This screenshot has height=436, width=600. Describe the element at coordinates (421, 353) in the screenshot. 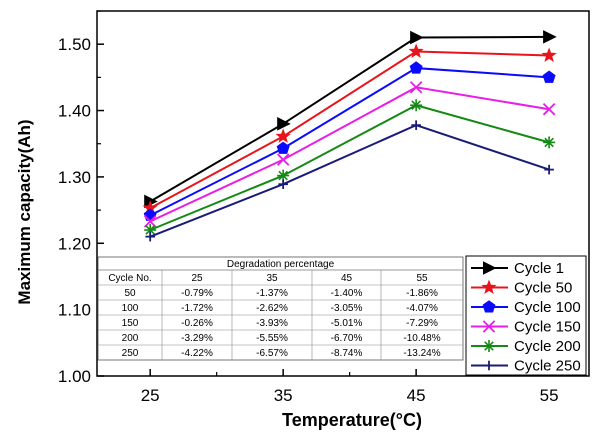

I see `table-cell: -13.24%` at that location.